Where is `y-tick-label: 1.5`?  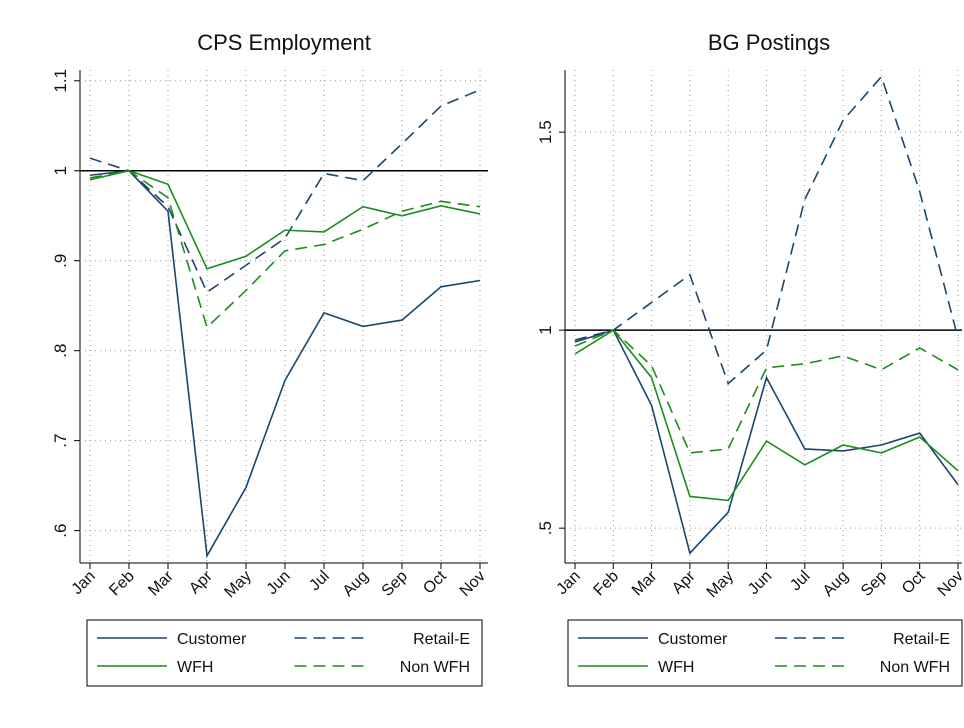 y-tick-label: 1.5 is located at coordinates (545, 132).